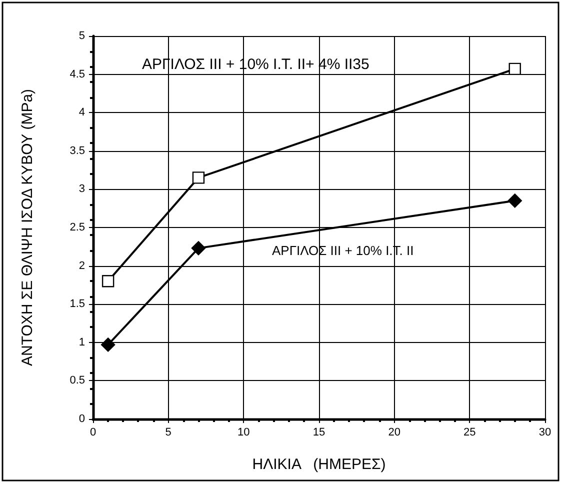 This screenshot has height=496, width=567. Describe the element at coordinates (319, 432) in the screenshot. I see `x-tick-label: 15` at that location.